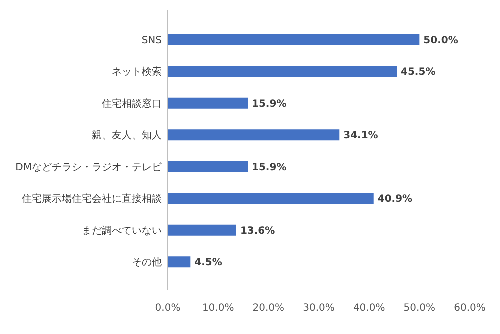 The width and height of the screenshot is (500, 334). I want to click on x-tick-label: 40.0%, so click(369, 308).